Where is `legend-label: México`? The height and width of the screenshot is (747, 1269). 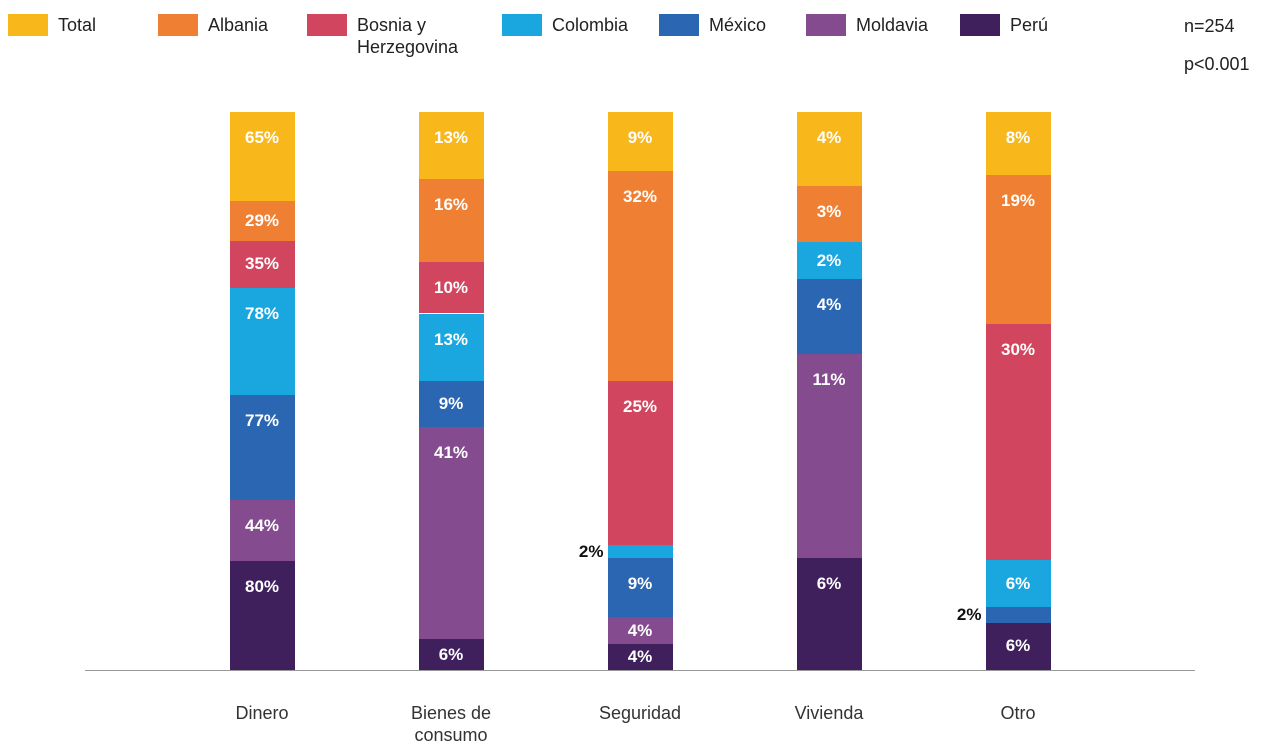
legend-label: México is located at coordinates (738, 25).